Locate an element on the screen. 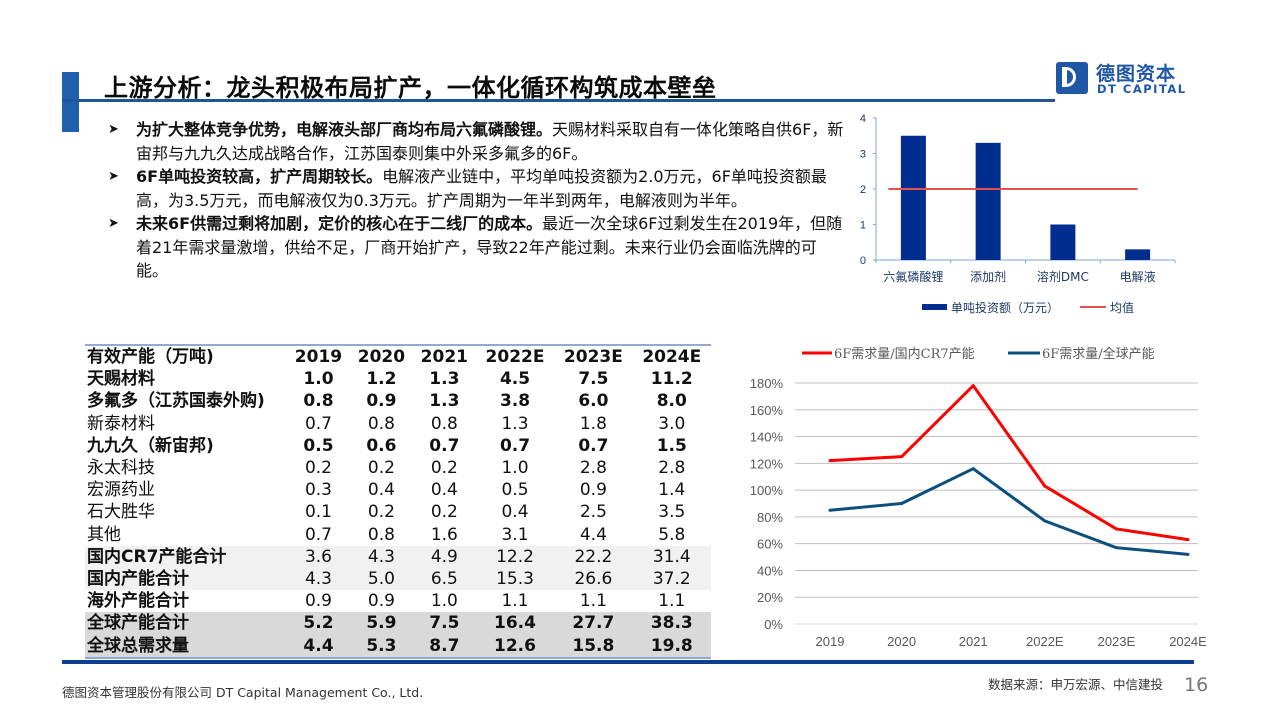 The width and height of the screenshot is (1280, 720). table-header-cell: 2022E is located at coordinates (515, 356).